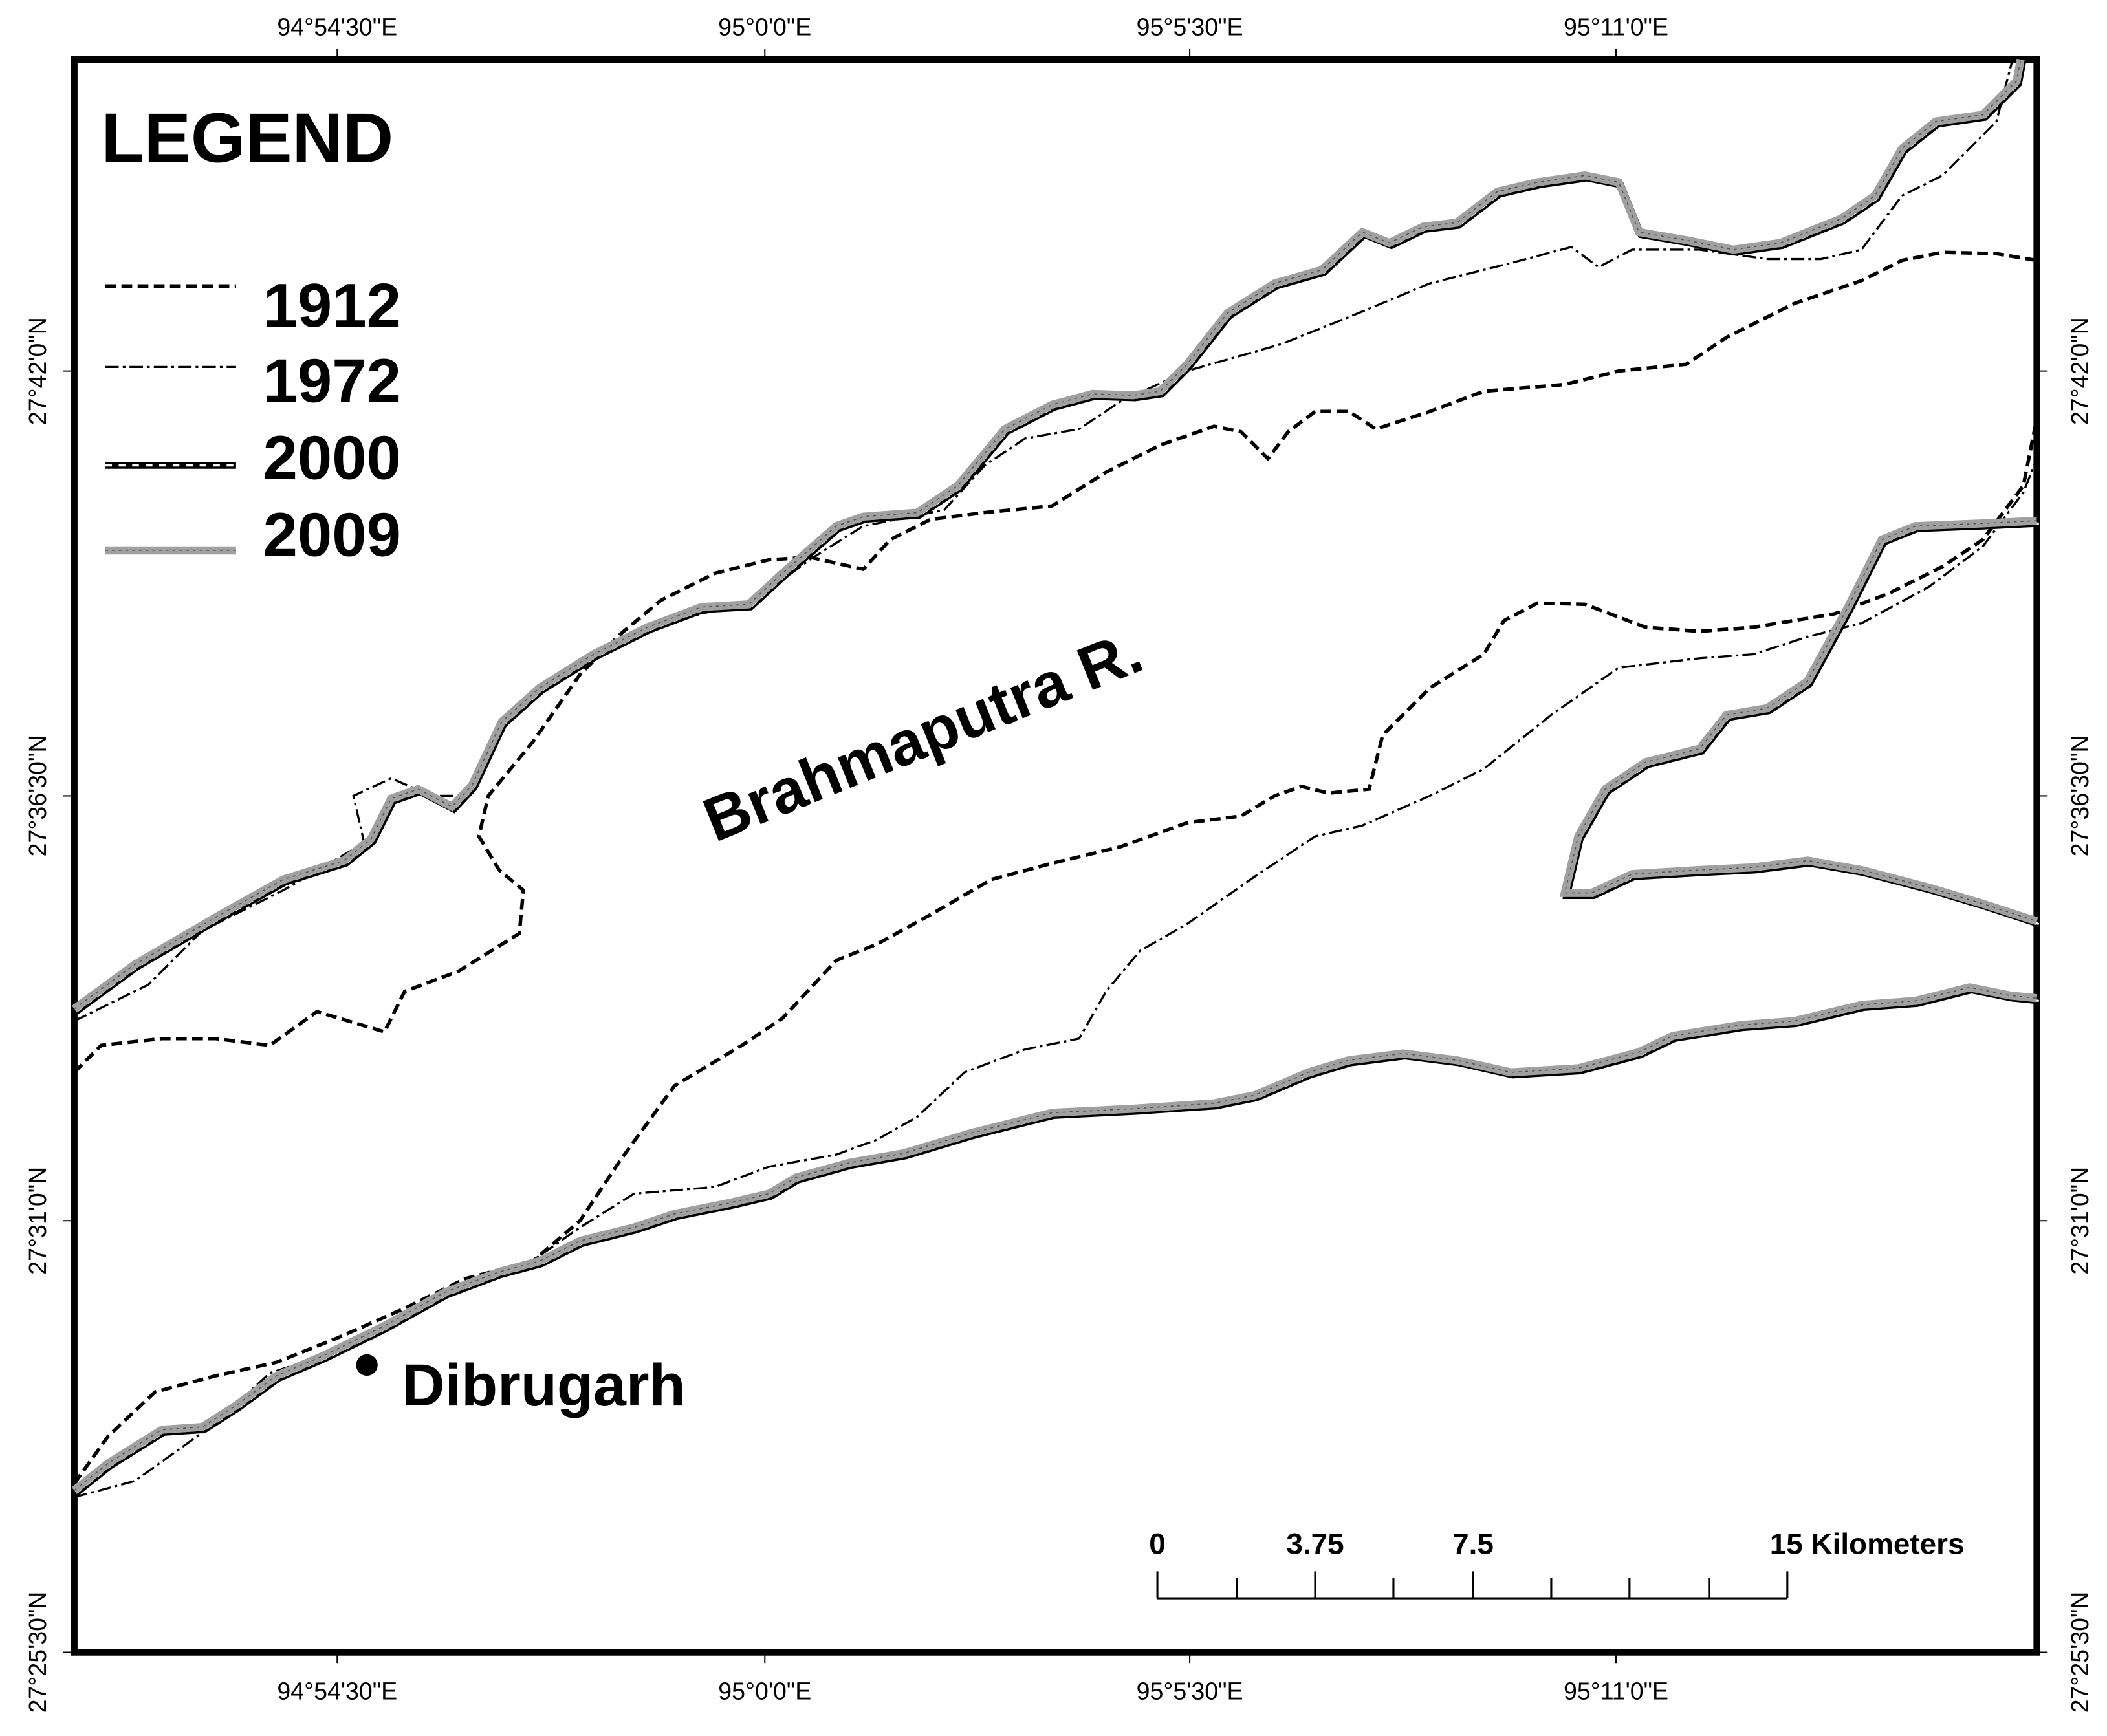  I want to click on legend-label: 2000, so click(332, 458).